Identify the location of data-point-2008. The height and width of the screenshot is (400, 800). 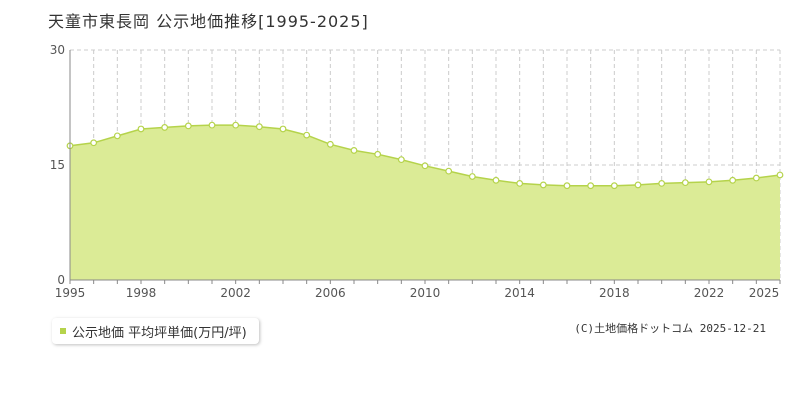
(378, 154).